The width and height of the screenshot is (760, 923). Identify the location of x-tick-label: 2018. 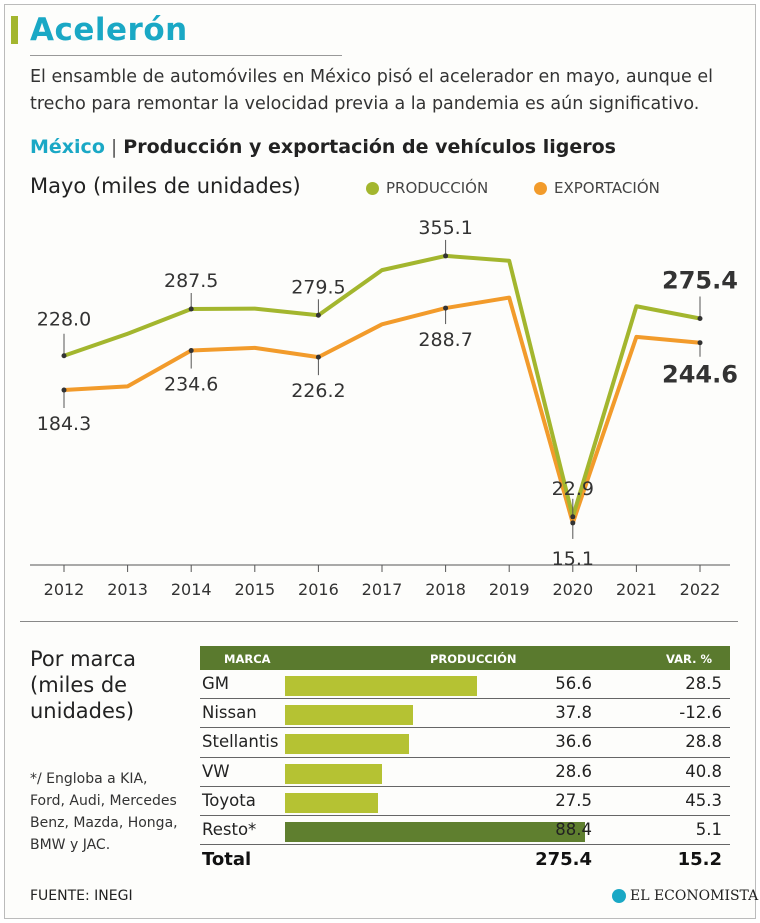
(445, 589).